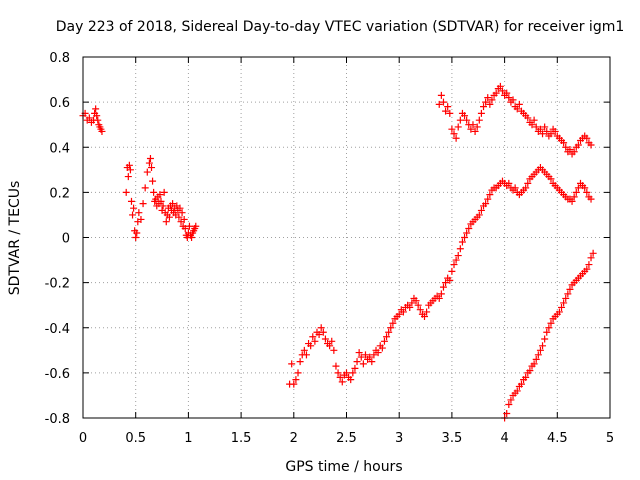 The height and width of the screenshot is (480, 640). Describe the element at coordinates (15, 238) in the screenshot. I see `y-axis-label: SDTVAR / TECUs` at that location.